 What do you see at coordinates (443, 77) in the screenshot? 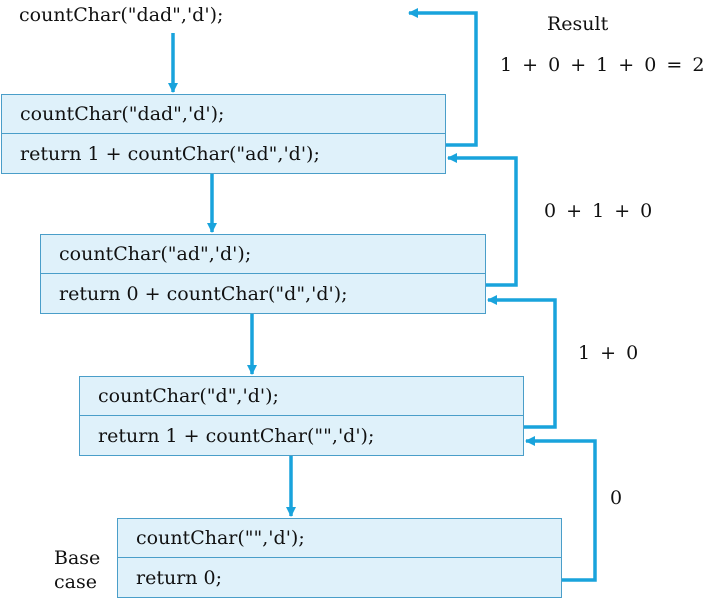
I see `return-arrow-final` at bounding box center [443, 77].